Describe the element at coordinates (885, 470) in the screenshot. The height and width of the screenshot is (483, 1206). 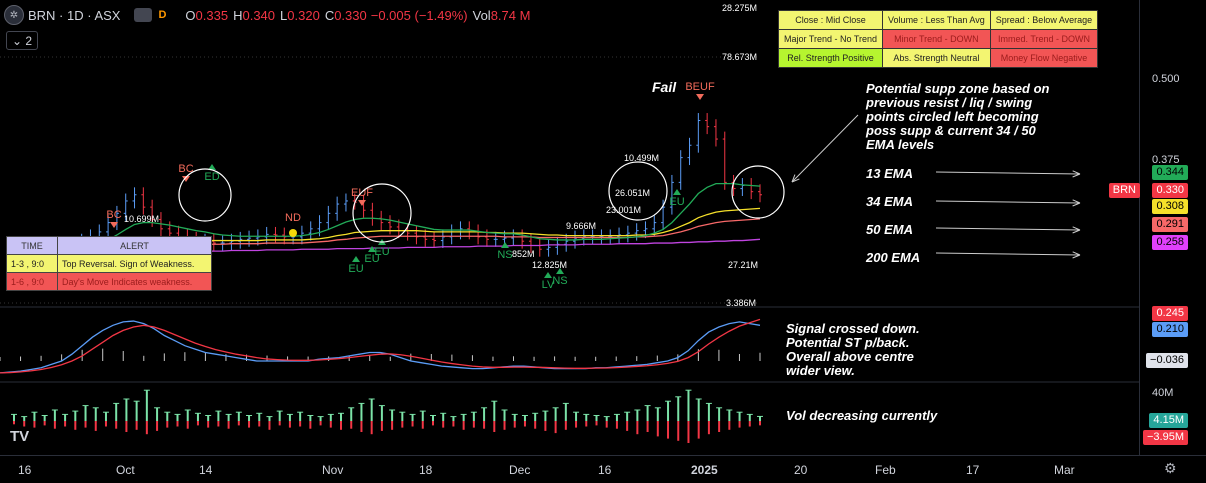
I see `time-axis-label: Feb` at that location.